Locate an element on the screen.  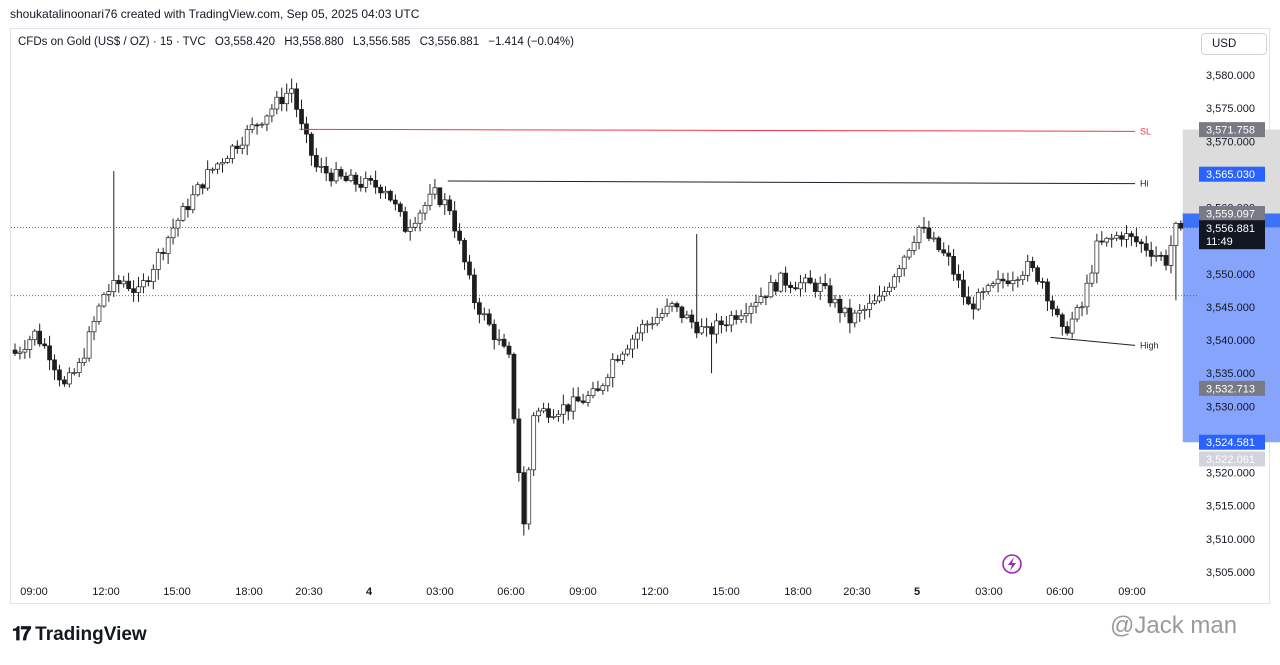
currency-button: USD is located at coordinates (1234, 44).